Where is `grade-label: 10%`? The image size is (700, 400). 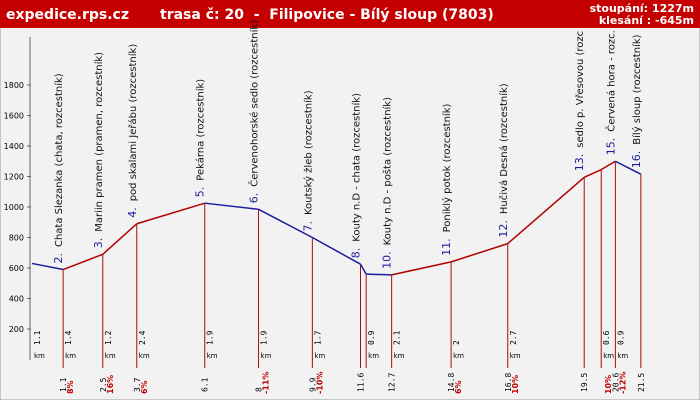
grade-label: 10% is located at coordinates (608, 384).